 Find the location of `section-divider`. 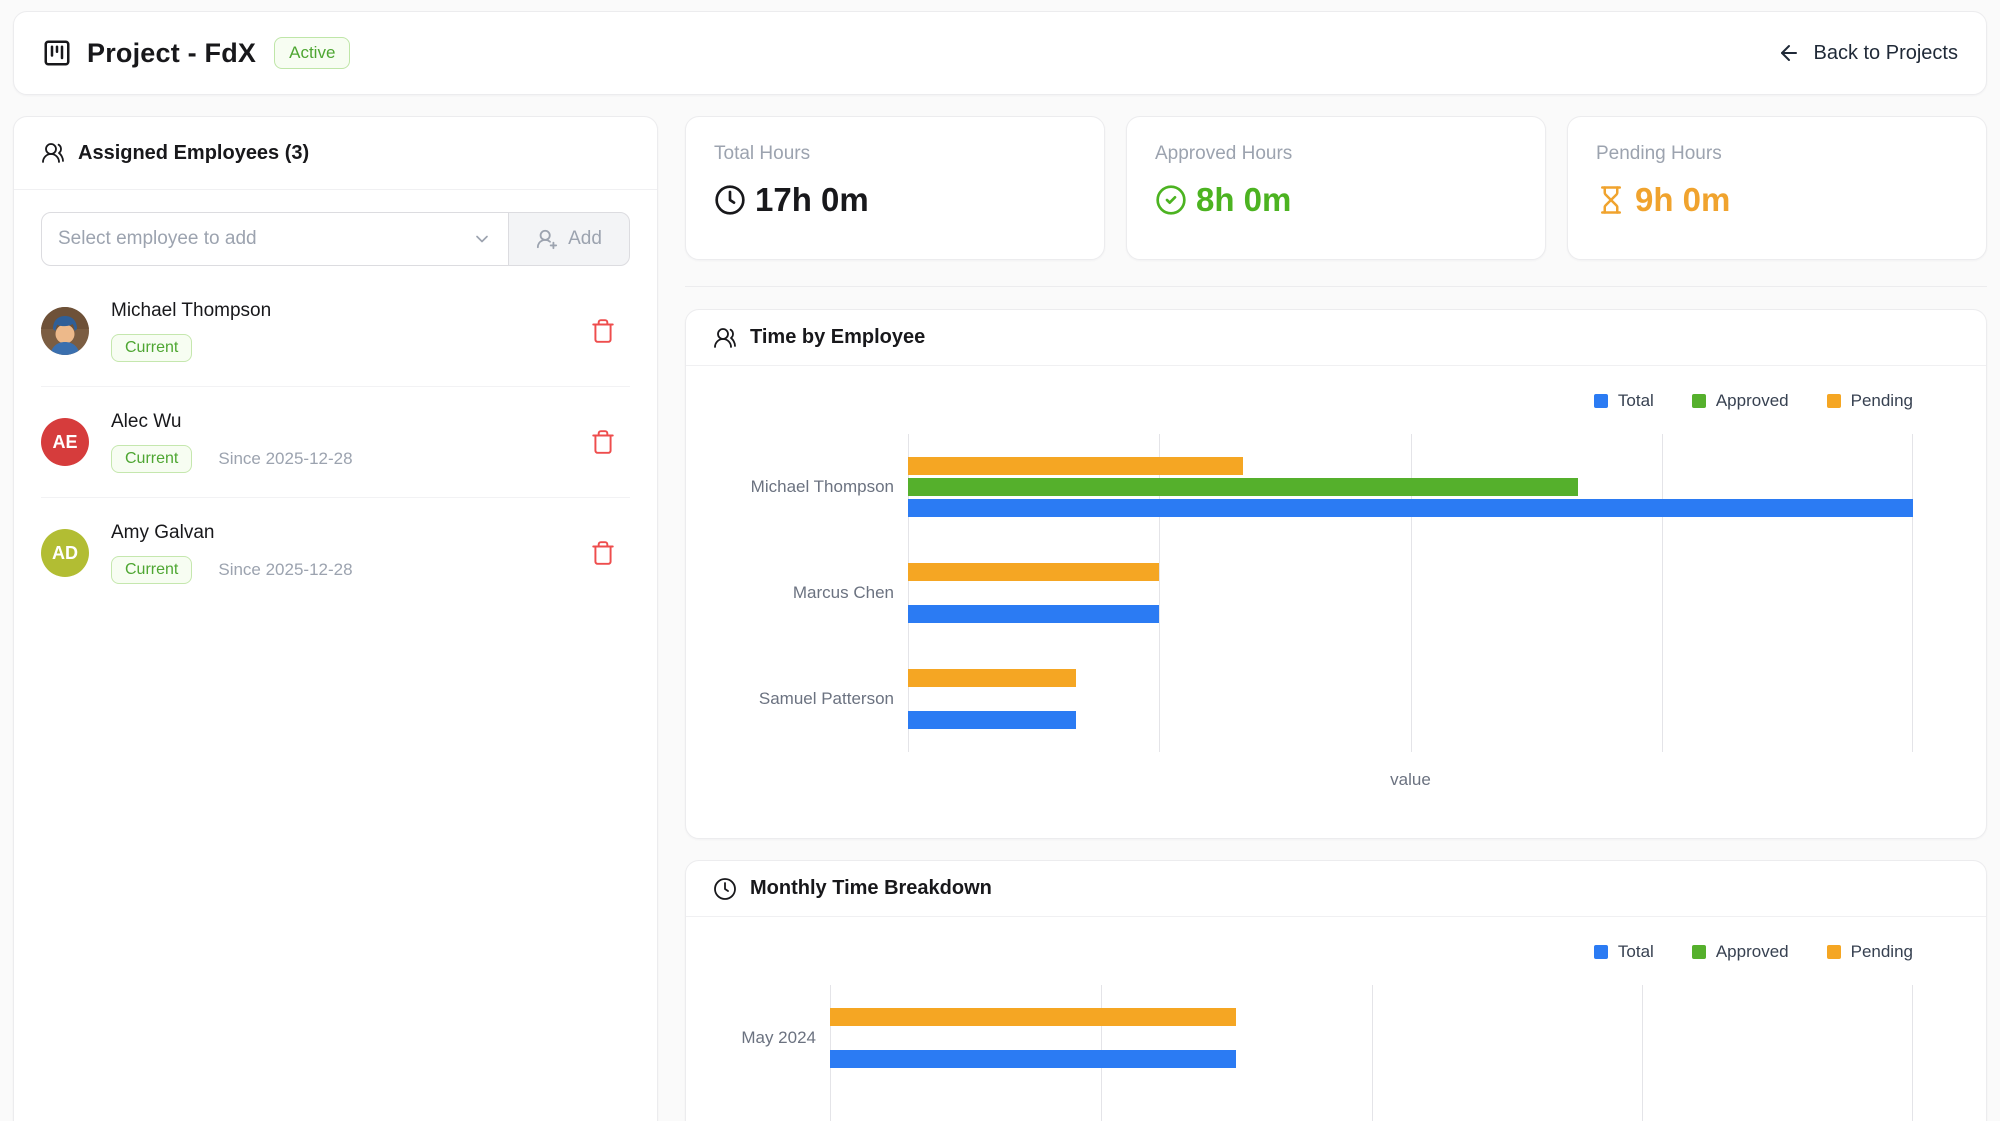

section-divider is located at coordinates (1336, 286).